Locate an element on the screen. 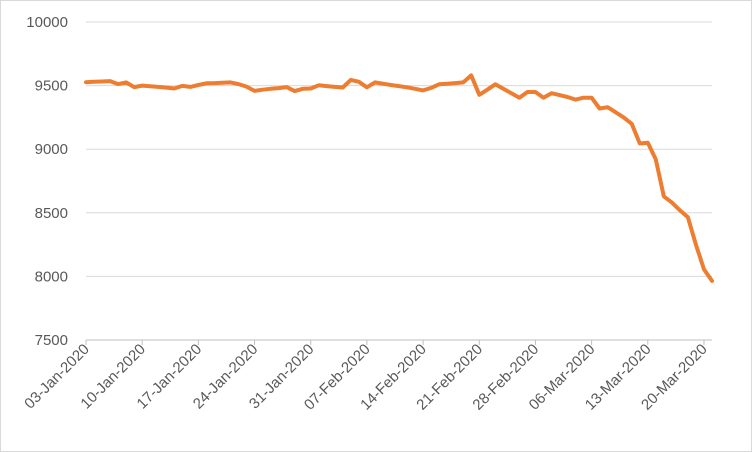 The height and width of the screenshot is (452, 752). y-axis-ticks: 7500 8000 8500 9000 9500 10000 is located at coordinates (47, 181).